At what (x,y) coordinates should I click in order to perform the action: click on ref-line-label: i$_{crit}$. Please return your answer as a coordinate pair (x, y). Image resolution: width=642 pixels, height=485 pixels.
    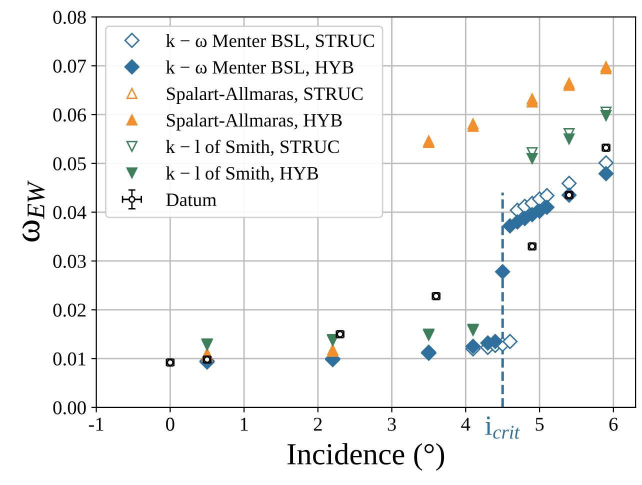
    Looking at the image, I should click on (502, 427).